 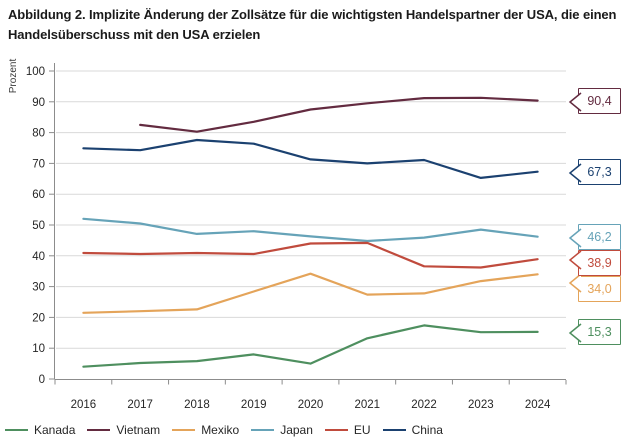 I want to click on end-value-callout-vietnam: 90,4, so click(x=594, y=100).